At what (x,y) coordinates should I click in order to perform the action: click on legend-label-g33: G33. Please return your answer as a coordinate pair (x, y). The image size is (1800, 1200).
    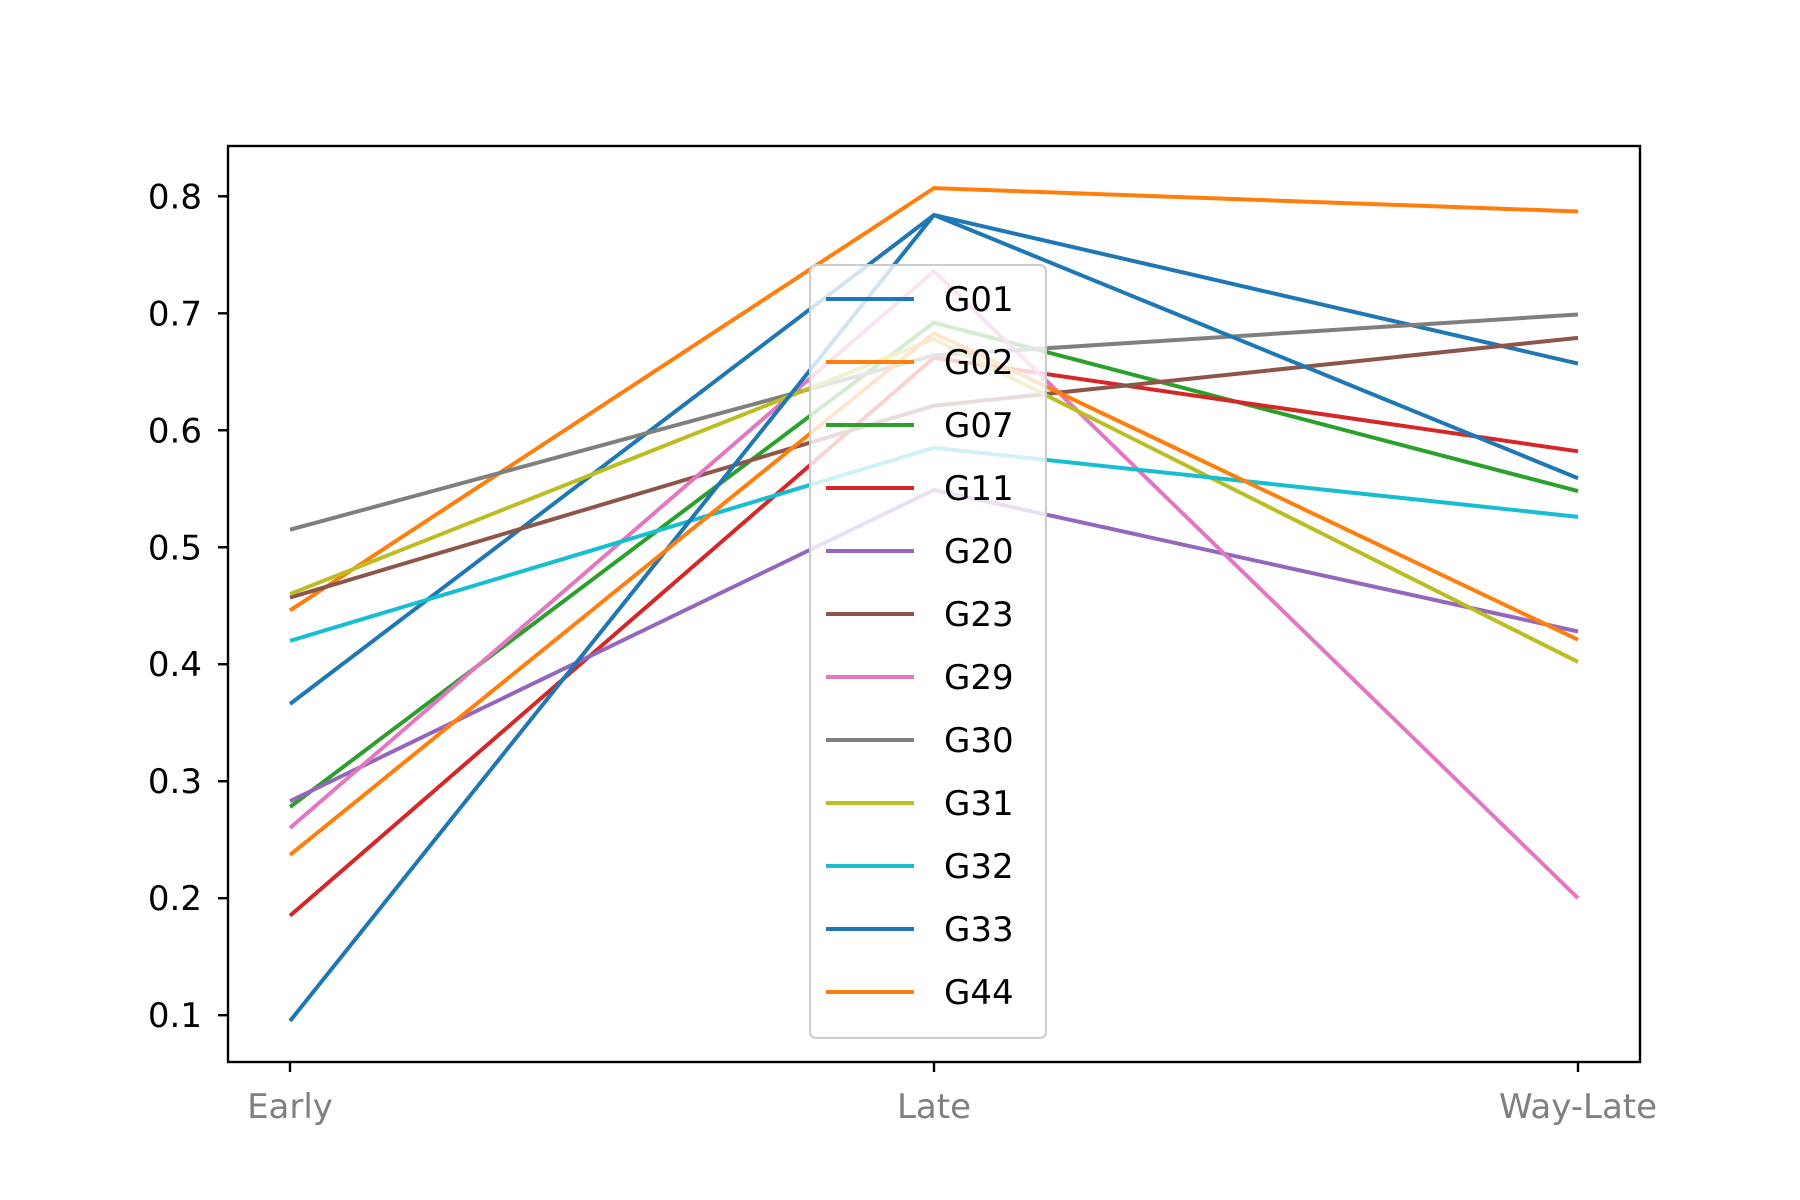
    Looking at the image, I should click on (979, 930).